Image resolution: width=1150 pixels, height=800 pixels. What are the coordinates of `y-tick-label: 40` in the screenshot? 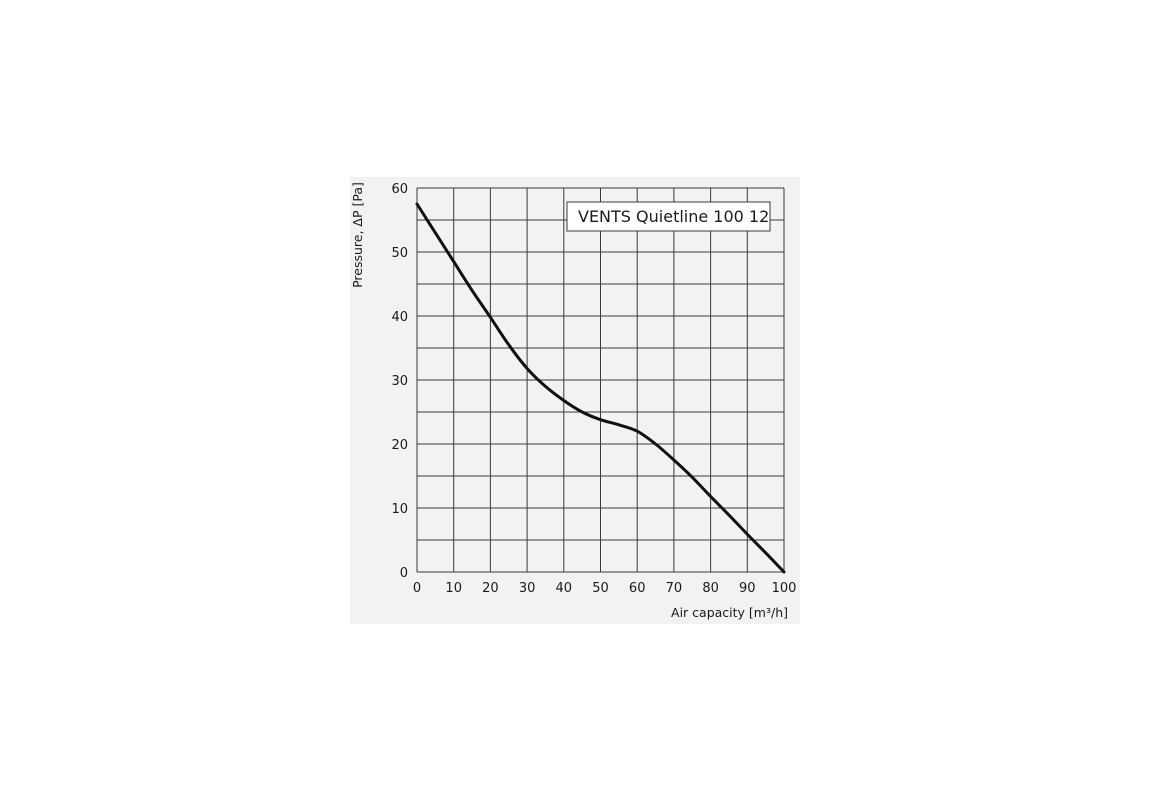 It's located at (399, 317).